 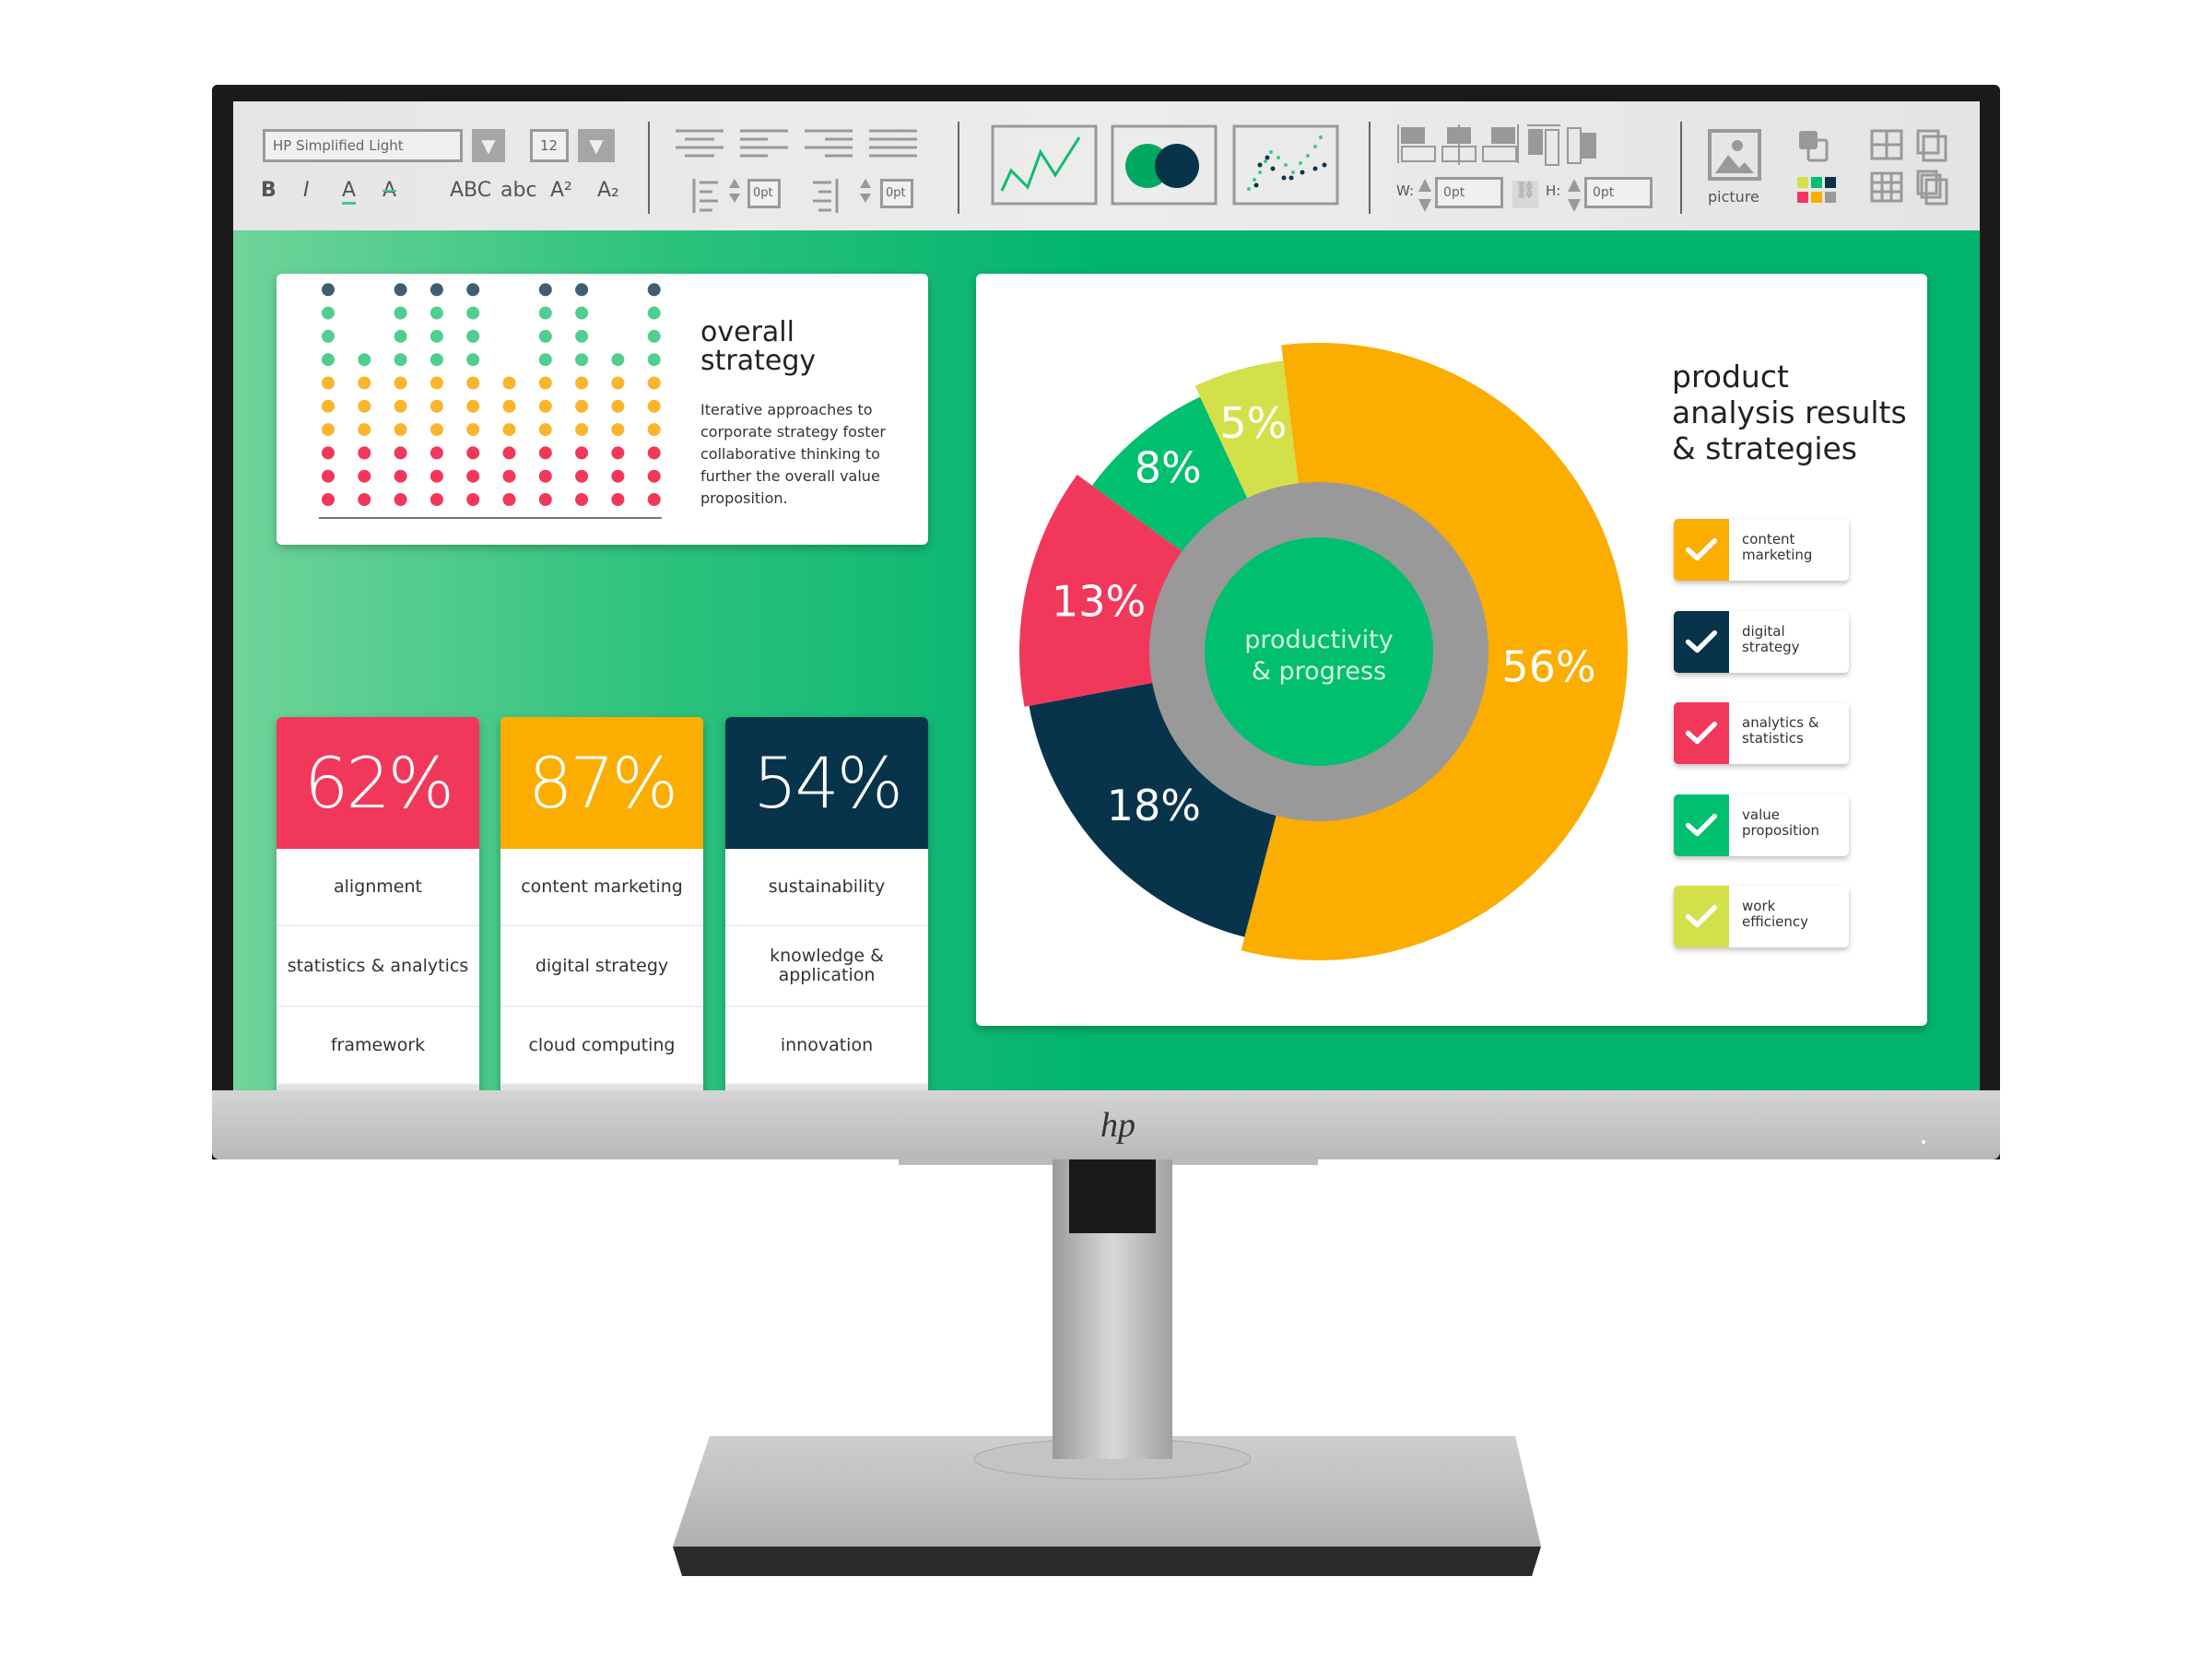 I want to click on width-input: 0pt, so click(x=1469, y=192).